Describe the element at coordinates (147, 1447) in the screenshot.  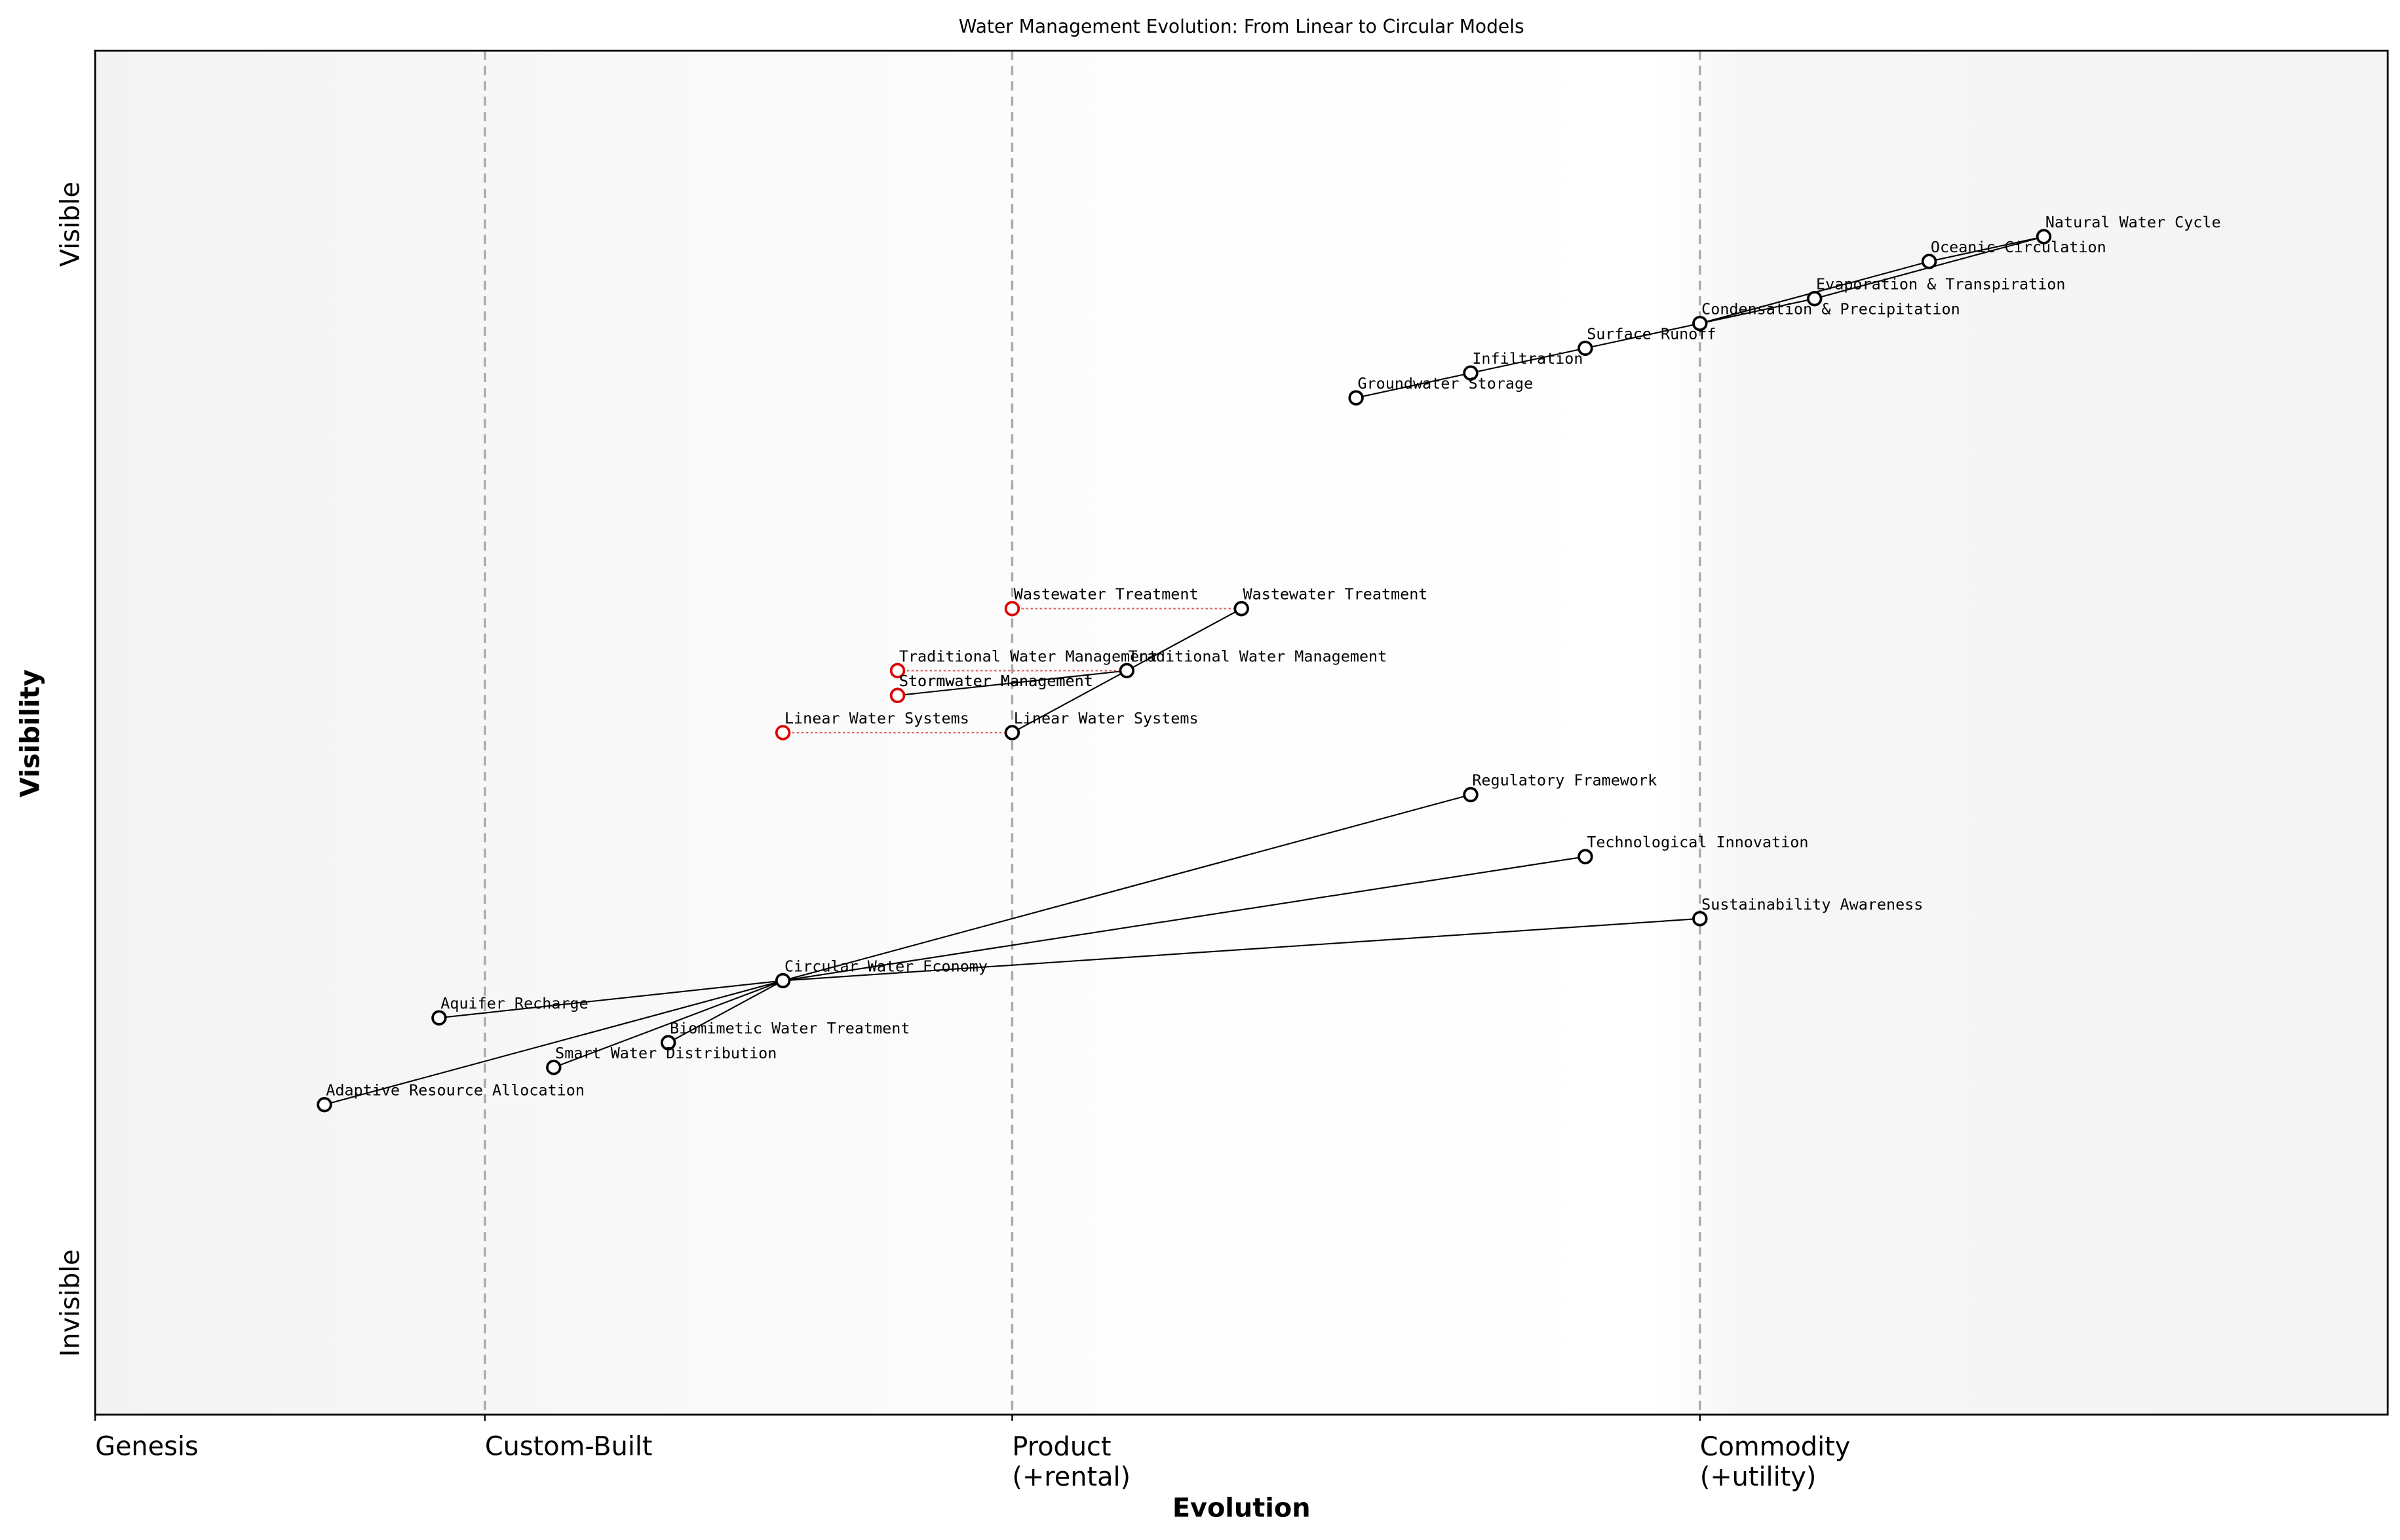
I see `x-tick-label: Genesis` at that location.